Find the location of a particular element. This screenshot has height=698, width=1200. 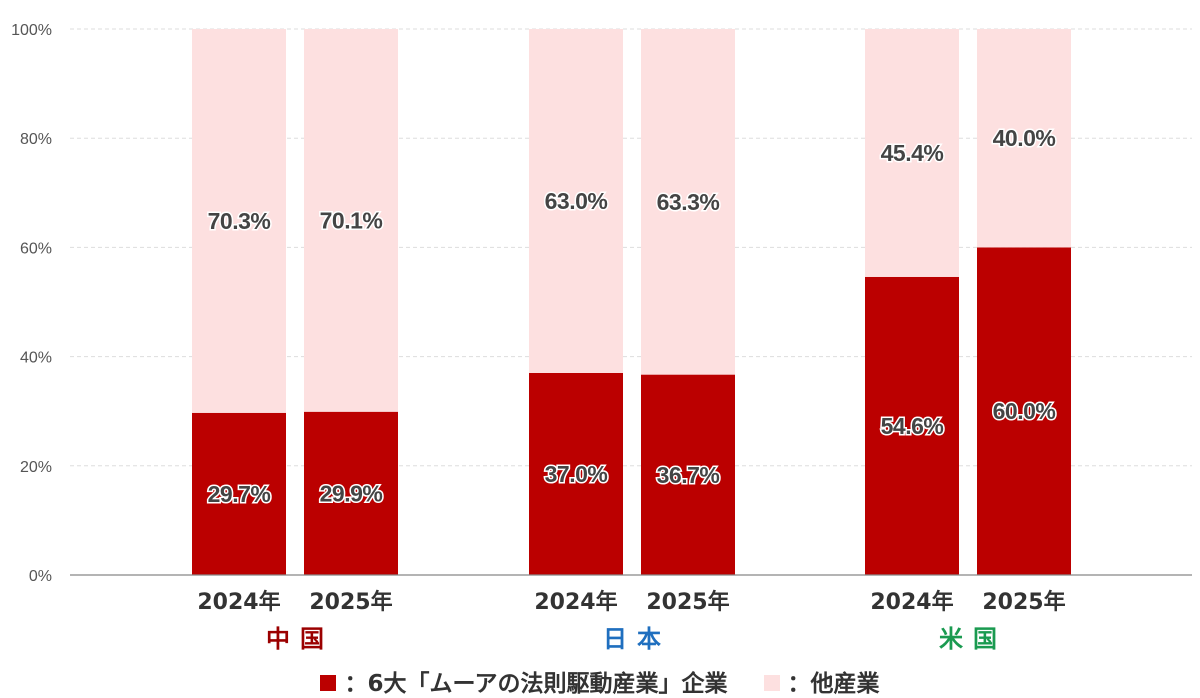

group-label: 日本 is located at coordinates (637, 639).